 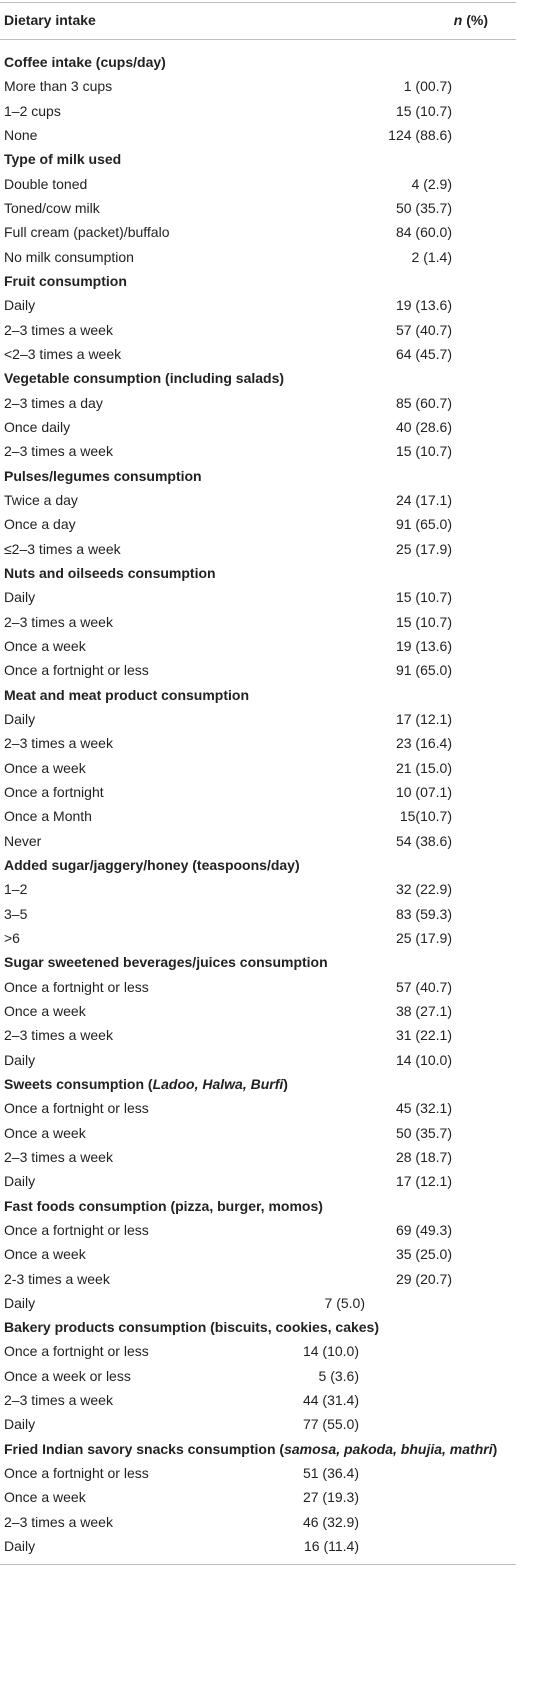 What do you see at coordinates (58, 86) in the screenshot?
I see `row-label: More than 3 cups` at bounding box center [58, 86].